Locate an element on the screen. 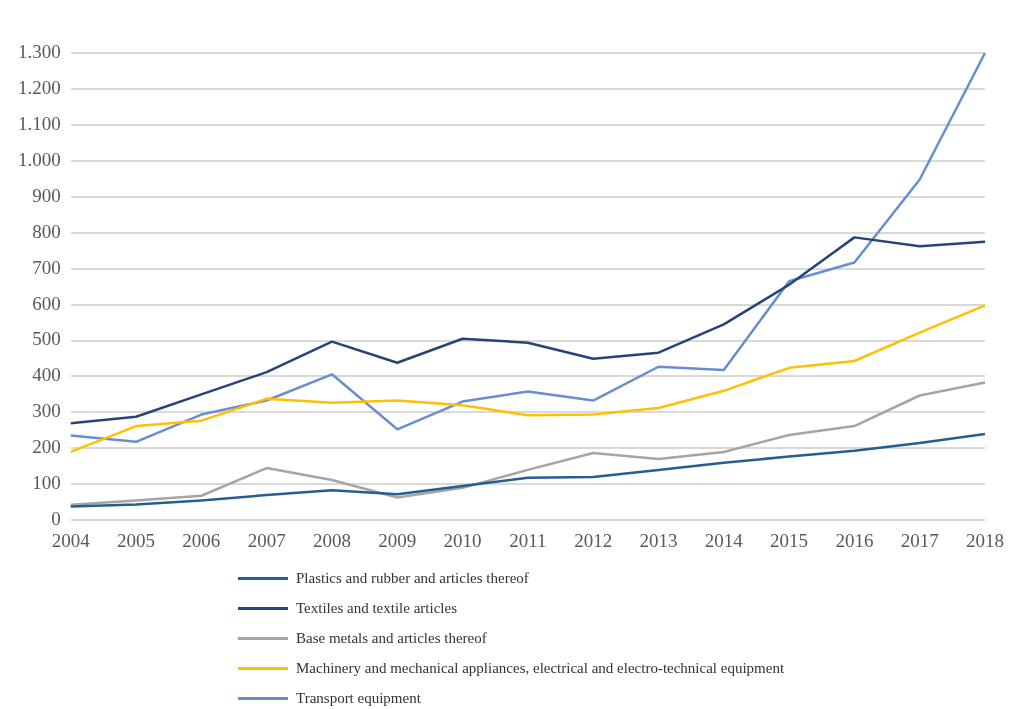 This screenshot has width=1022, height=709. legend-label: Plastics and rubber and articles thereof is located at coordinates (412, 578).